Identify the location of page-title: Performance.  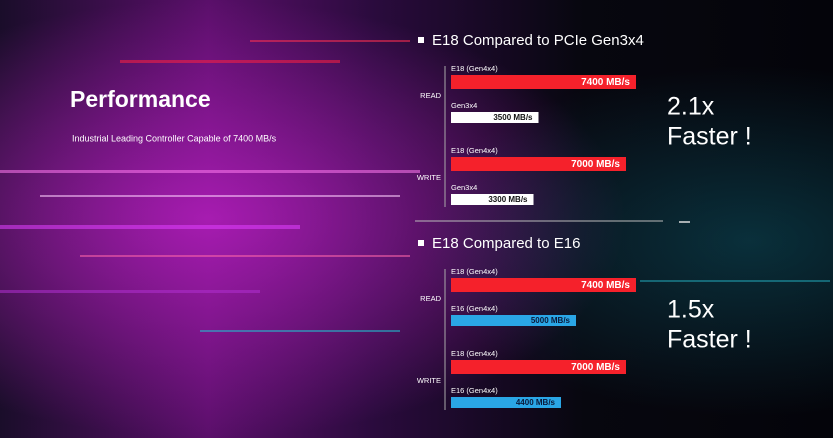
(140, 99).